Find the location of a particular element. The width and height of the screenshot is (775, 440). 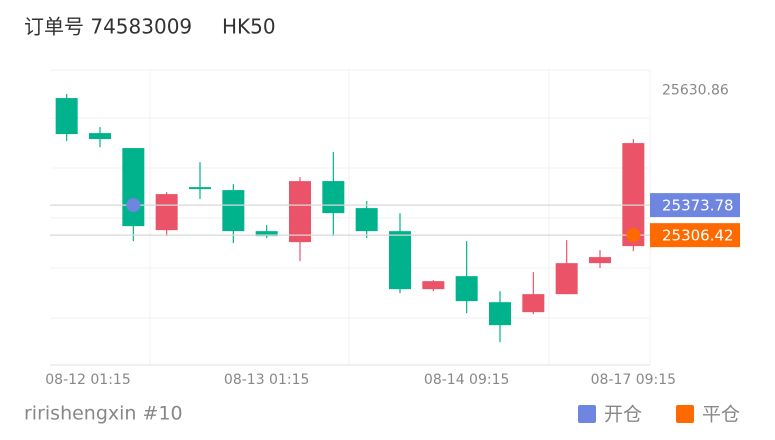

x-tick-label: 08-12 01:15 is located at coordinates (87, 380).